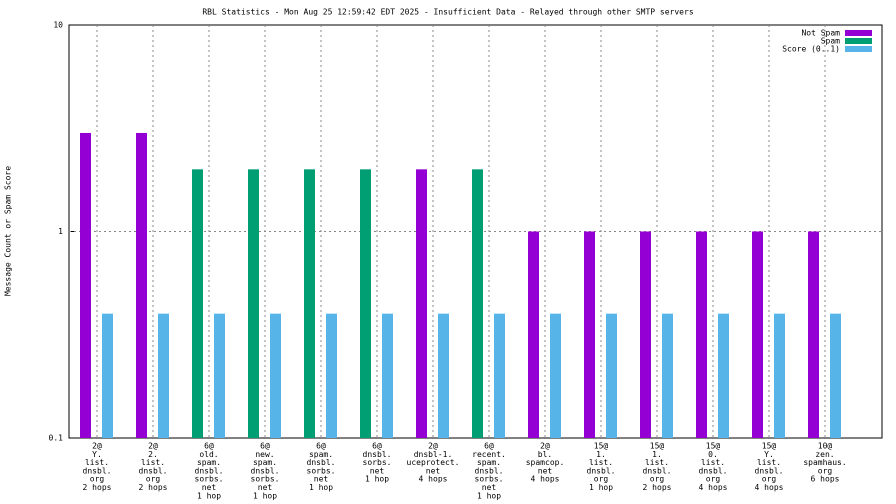 The width and height of the screenshot is (896, 504). I want to click on legend-label: Not Spam, so click(820, 33).